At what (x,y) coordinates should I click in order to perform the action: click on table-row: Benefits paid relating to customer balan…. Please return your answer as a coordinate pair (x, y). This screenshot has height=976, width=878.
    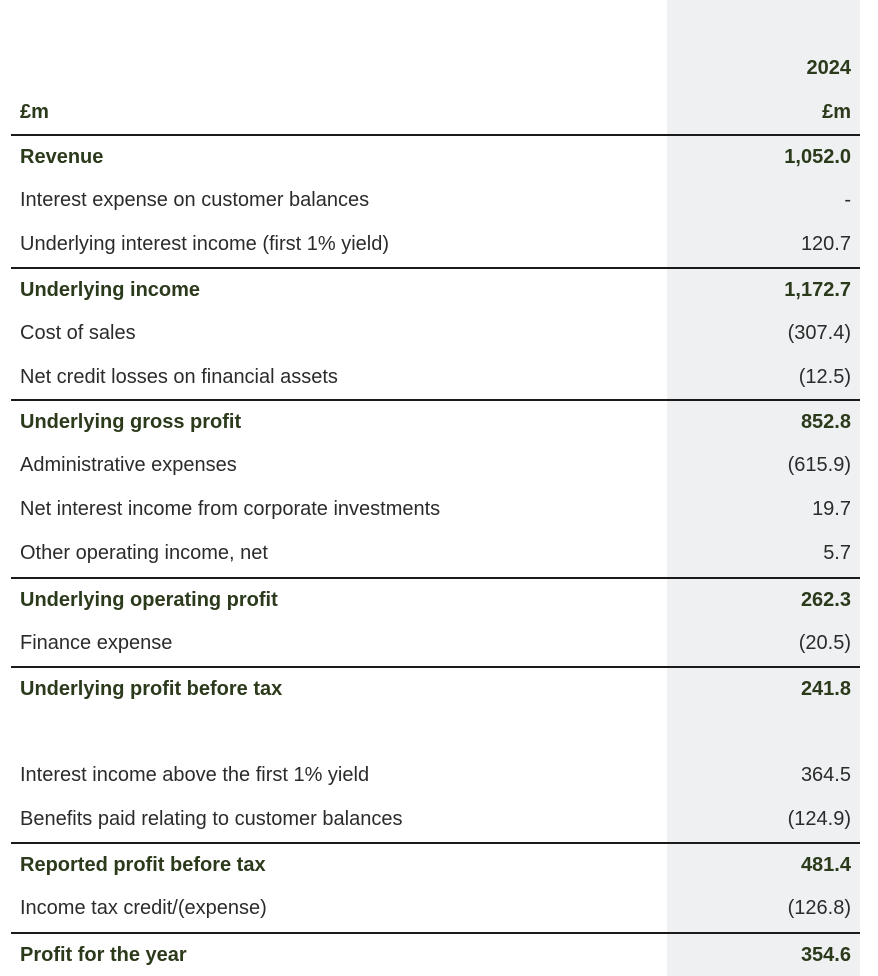
    Looking at the image, I should click on (435, 819).